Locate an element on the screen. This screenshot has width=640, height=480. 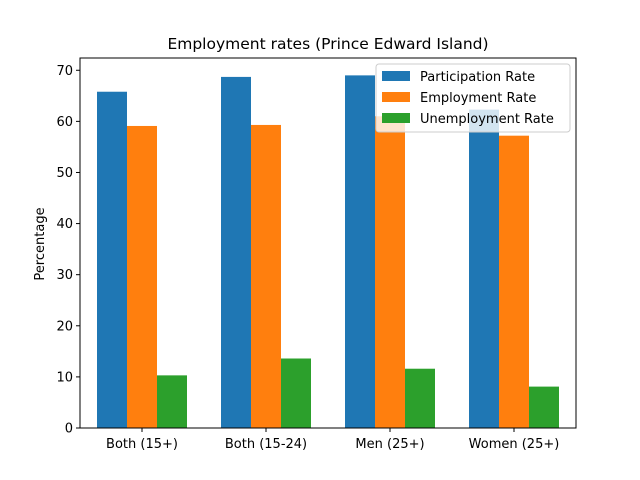
y-tick-label: 40 is located at coordinates (64, 224).